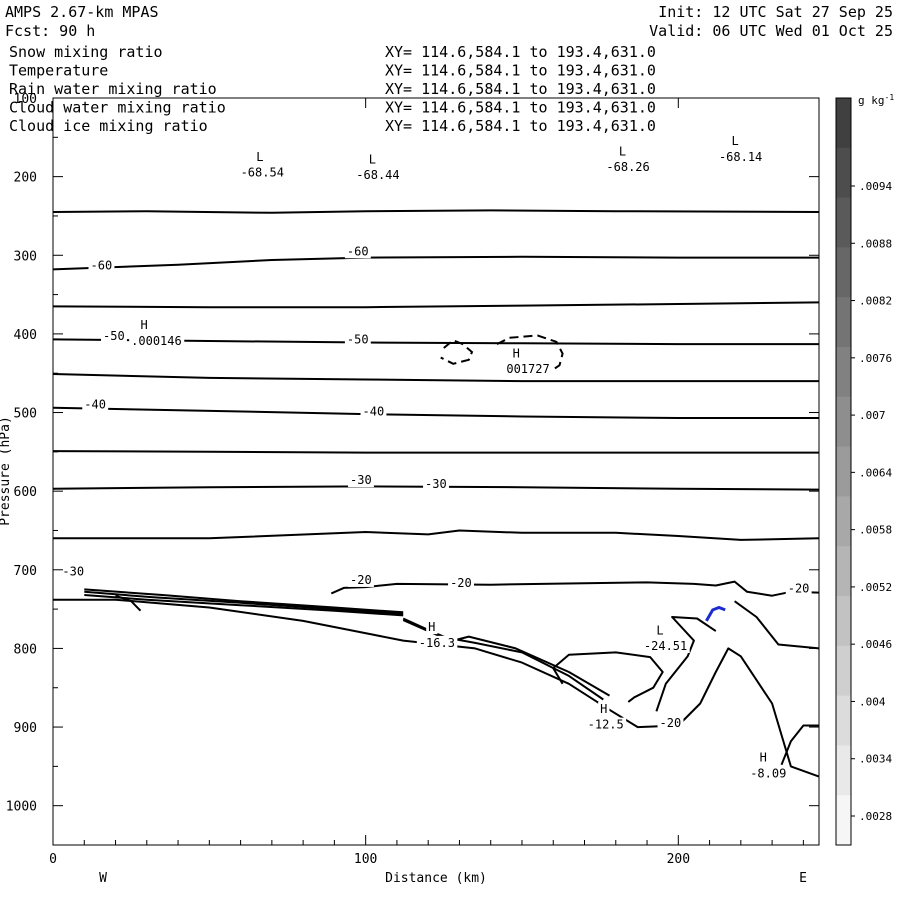  I want to click on init-time: Init: 12 UTC Sat 27 Sep 25, so click(775, 12).